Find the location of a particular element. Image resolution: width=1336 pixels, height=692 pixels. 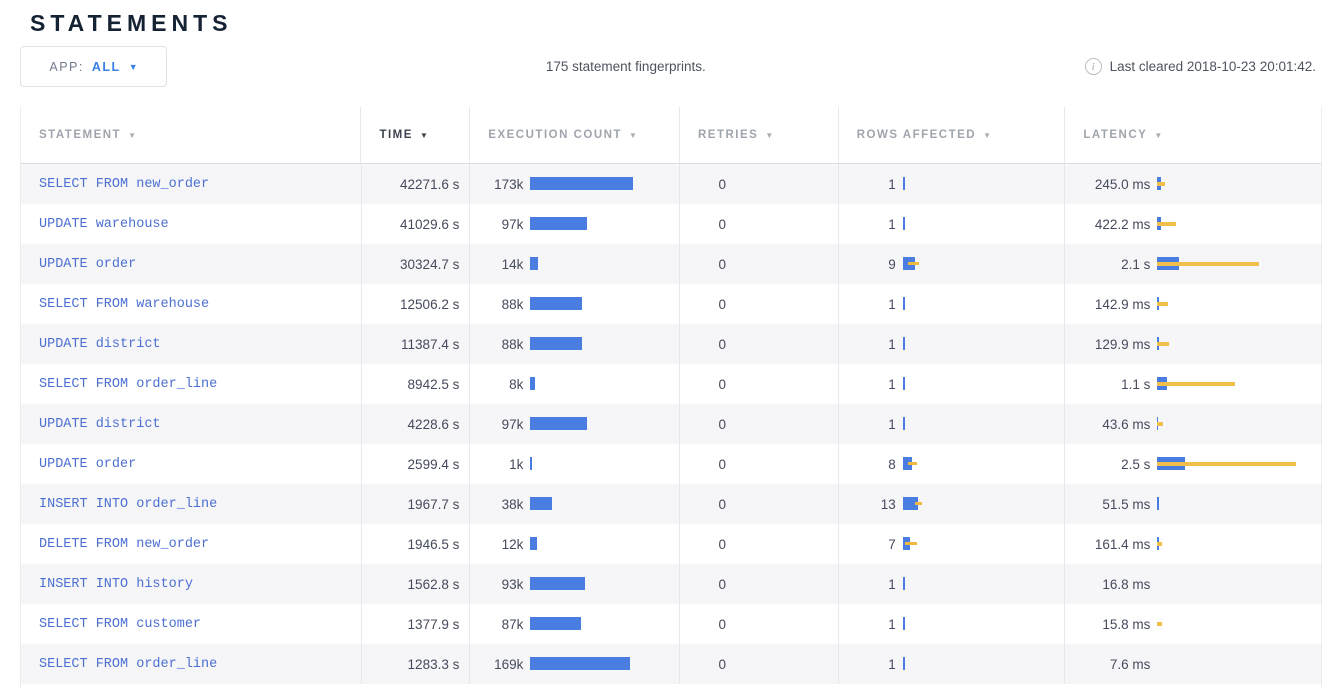

rows-affected-cell: 9 is located at coordinates (951, 264).